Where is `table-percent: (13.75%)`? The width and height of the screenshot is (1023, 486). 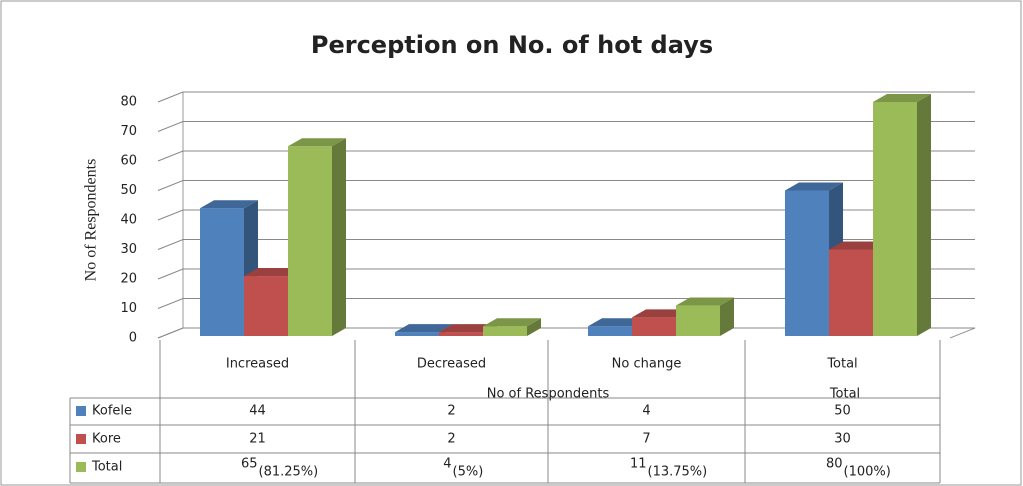 table-percent: (13.75%) is located at coordinates (678, 472).